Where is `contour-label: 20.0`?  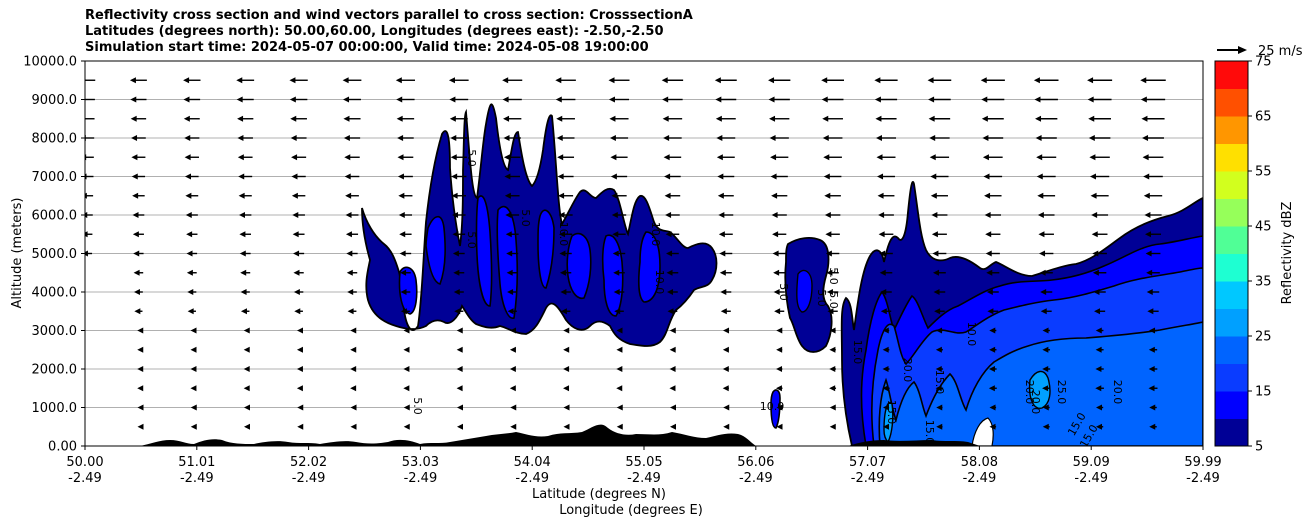 contour-label: 20.0 is located at coordinates (1035, 402).